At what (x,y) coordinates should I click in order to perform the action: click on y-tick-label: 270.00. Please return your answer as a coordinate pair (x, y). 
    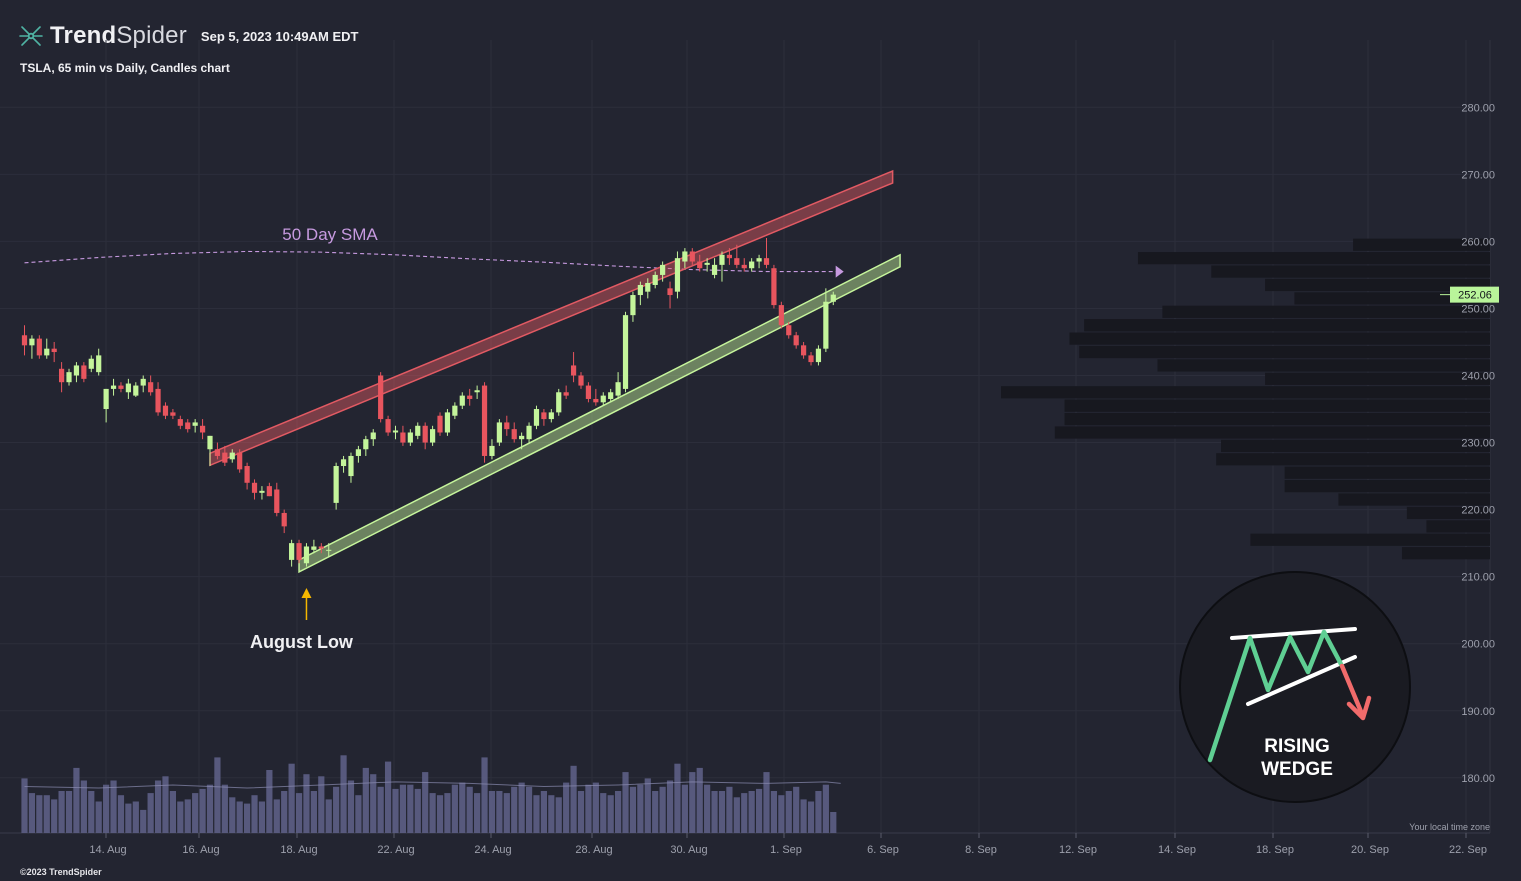
    Looking at the image, I should click on (1478, 175).